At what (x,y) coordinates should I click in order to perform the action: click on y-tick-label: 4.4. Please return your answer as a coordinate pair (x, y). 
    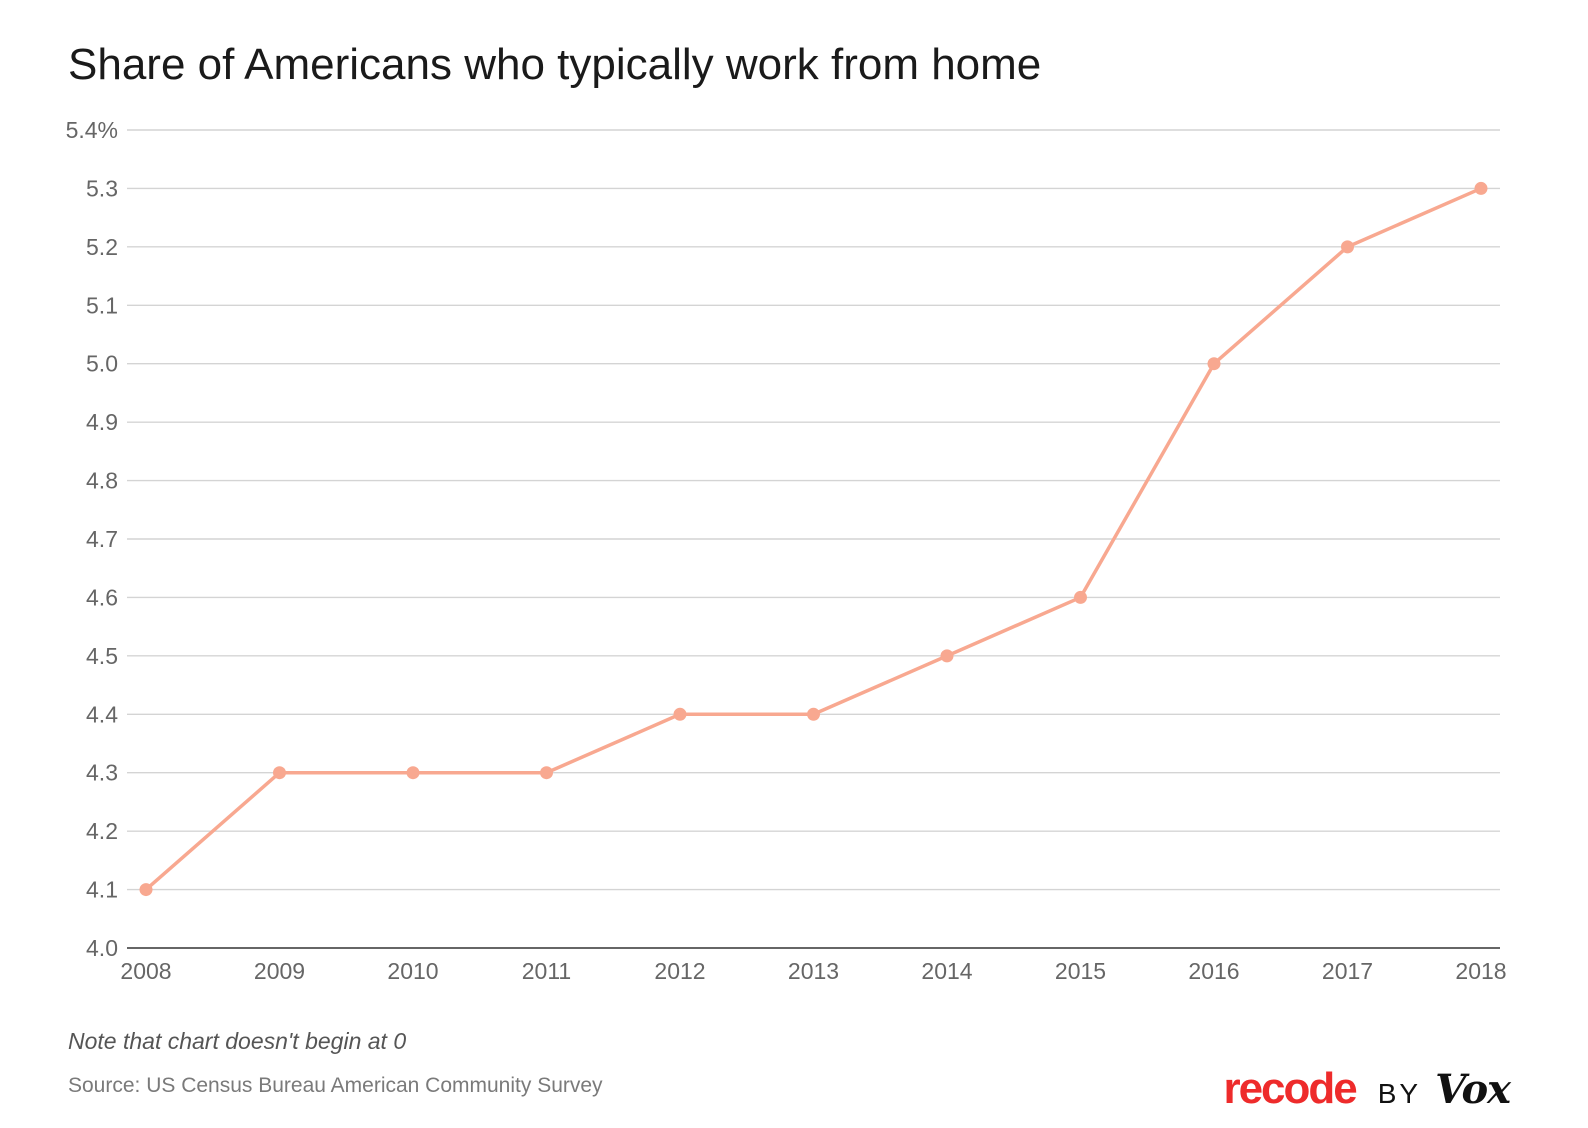
    Looking at the image, I should click on (102, 714).